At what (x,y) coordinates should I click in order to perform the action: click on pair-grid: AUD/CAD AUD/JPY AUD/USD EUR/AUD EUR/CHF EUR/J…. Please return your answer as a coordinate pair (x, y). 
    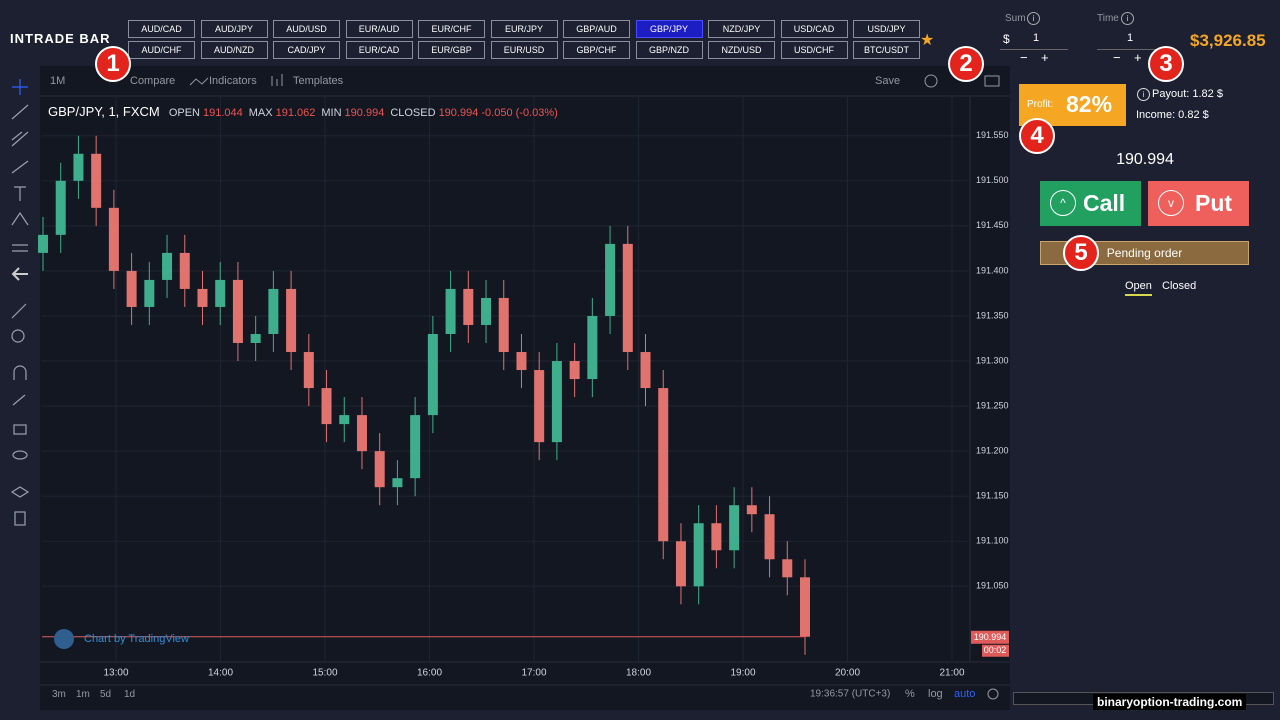
    Looking at the image, I should click on (524, 41).